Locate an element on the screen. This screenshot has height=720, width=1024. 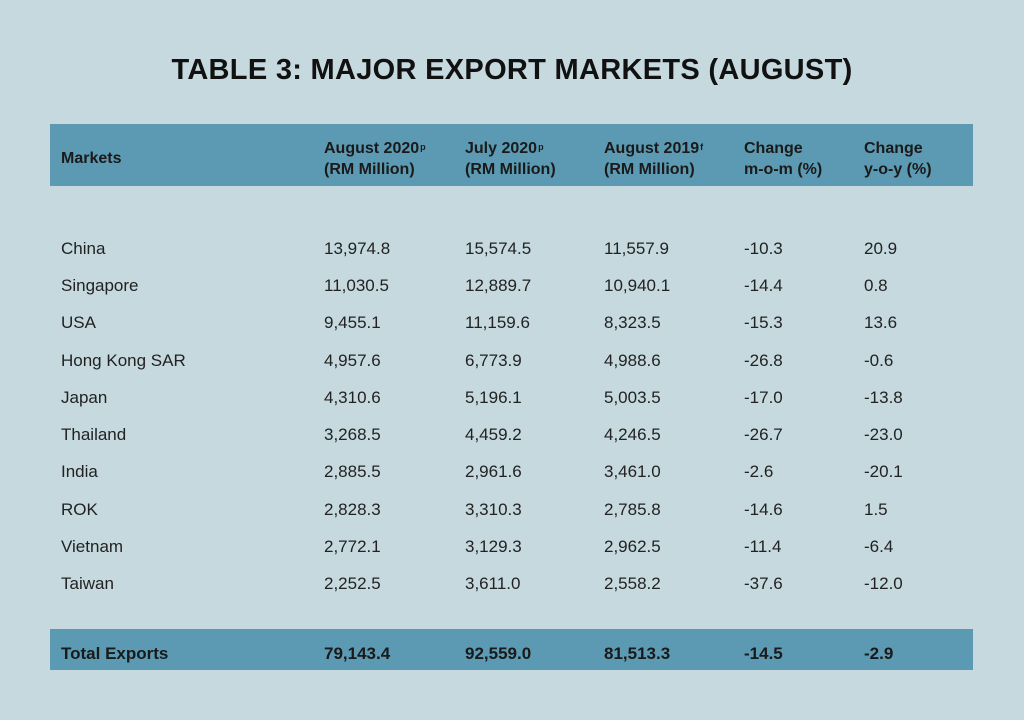
cell-mom: -2.6 is located at coordinates (759, 471).